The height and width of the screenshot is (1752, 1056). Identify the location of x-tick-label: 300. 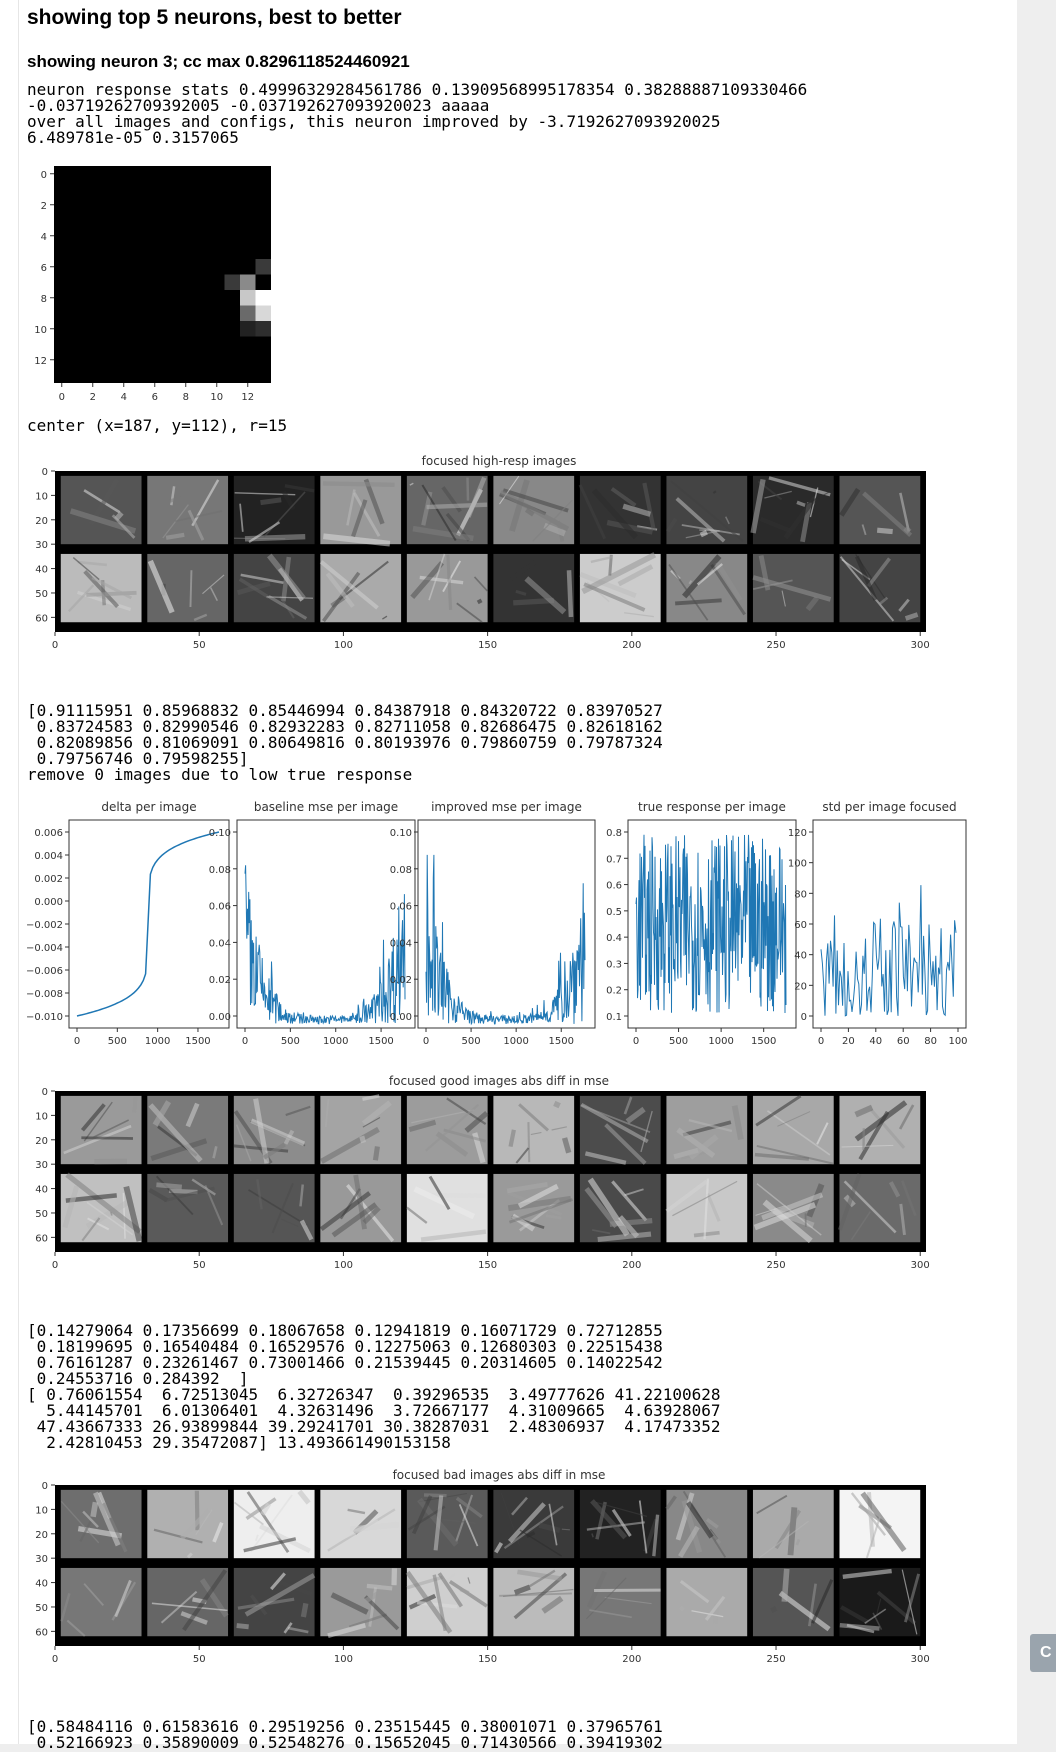
(920, 645).